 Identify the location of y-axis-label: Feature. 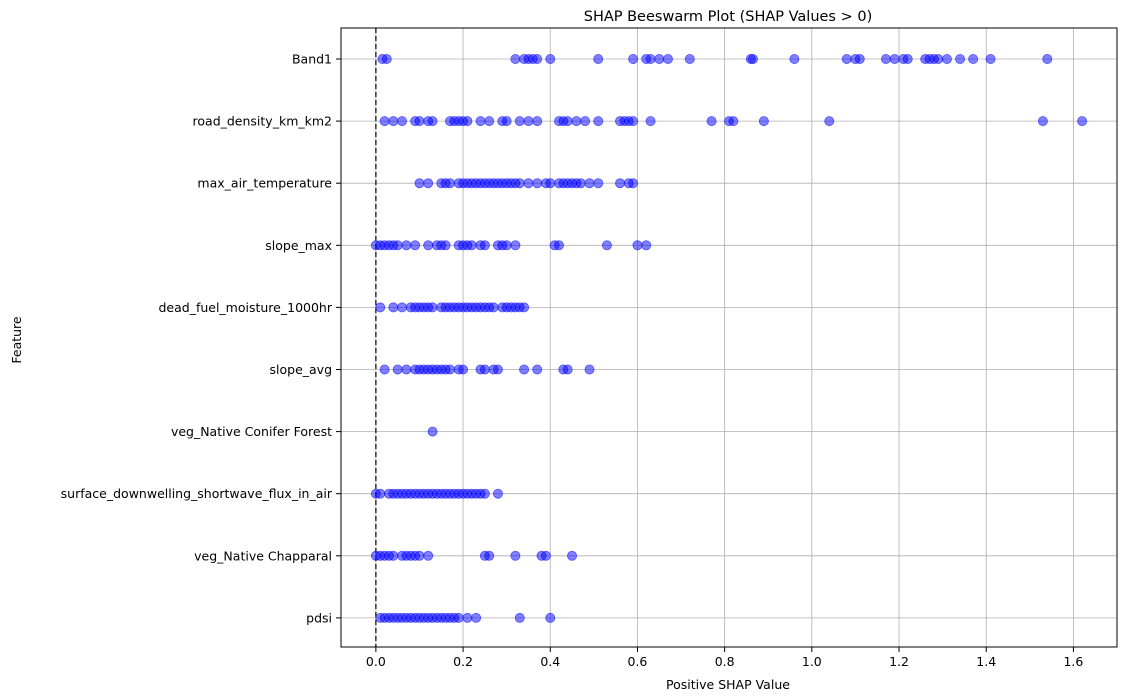
(16, 340).